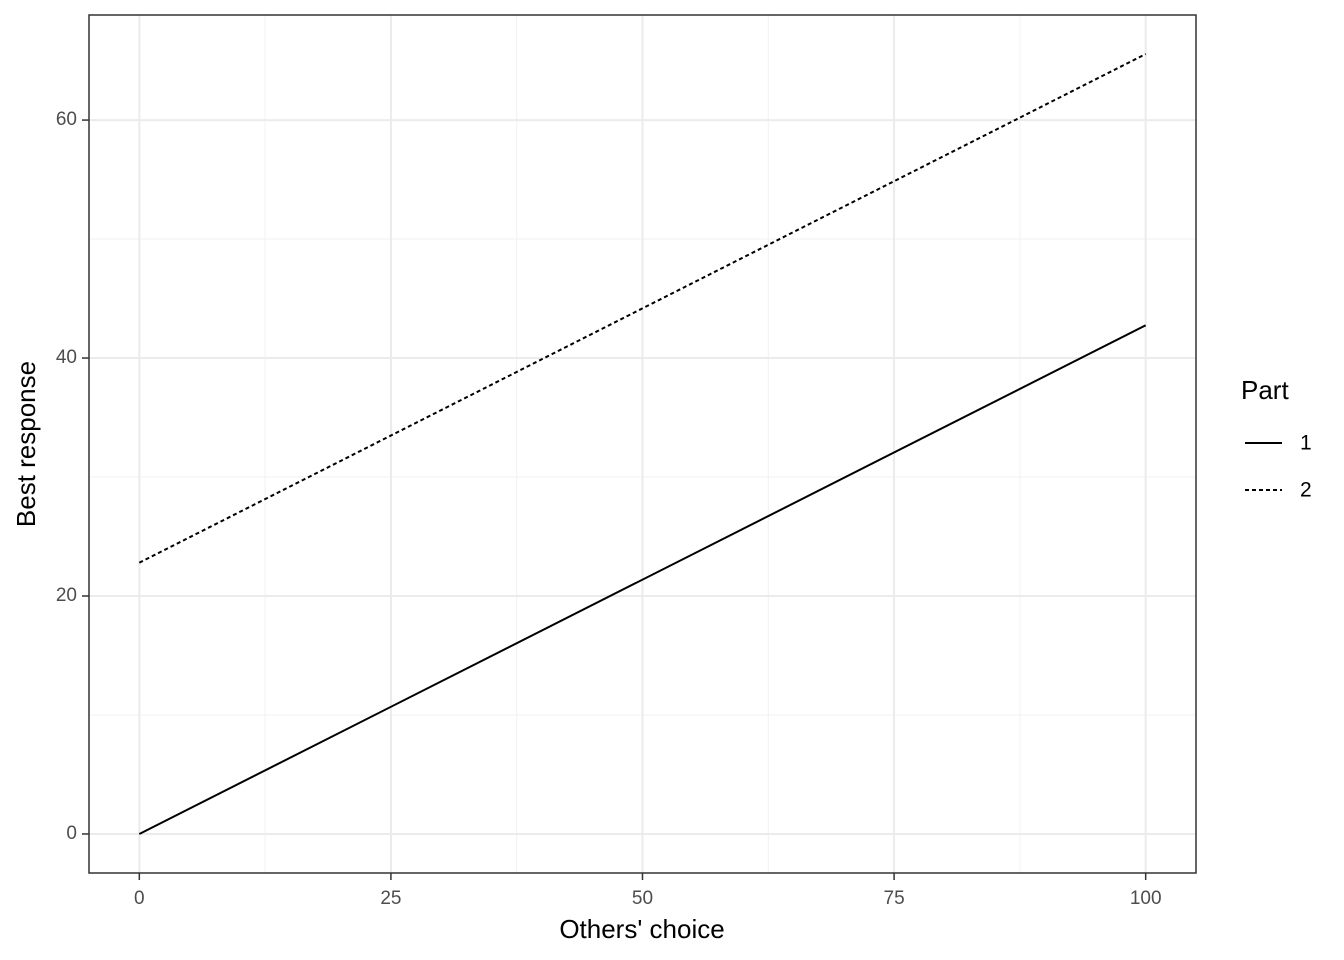 This screenshot has height=960, width=1344. I want to click on x-axis-title: Others' choice, so click(641, 929).